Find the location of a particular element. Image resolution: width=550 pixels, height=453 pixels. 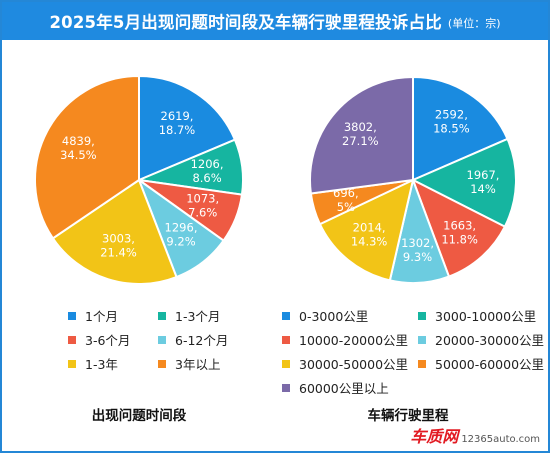

watermark-logo: 车质网 is located at coordinates (434, 436).